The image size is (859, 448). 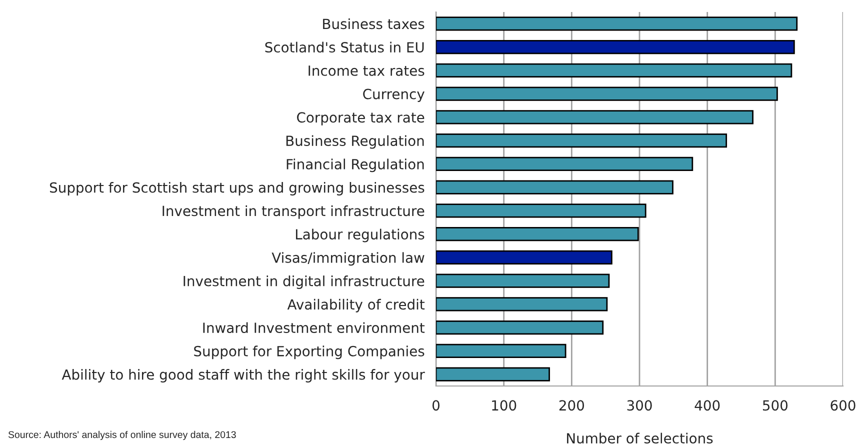 What do you see at coordinates (314, 328) in the screenshot?
I see `y-tick-label: Inward Investment environment` at bounding box center [314, 328].